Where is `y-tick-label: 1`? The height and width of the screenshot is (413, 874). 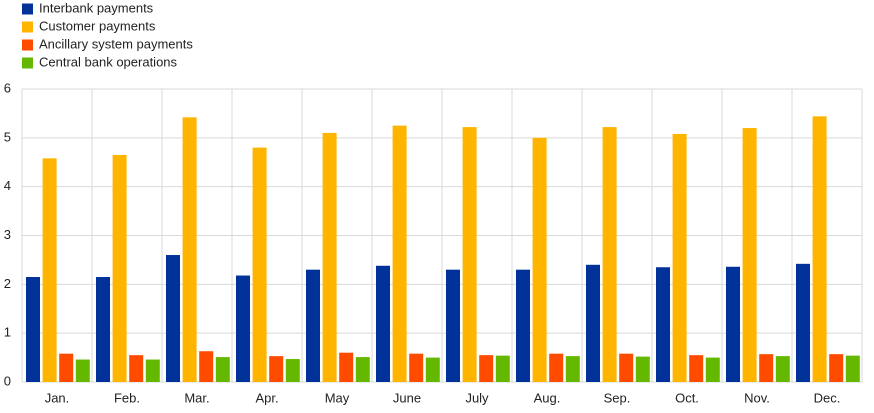
y-tick-label: 1 is located at coordinates (7, 332).